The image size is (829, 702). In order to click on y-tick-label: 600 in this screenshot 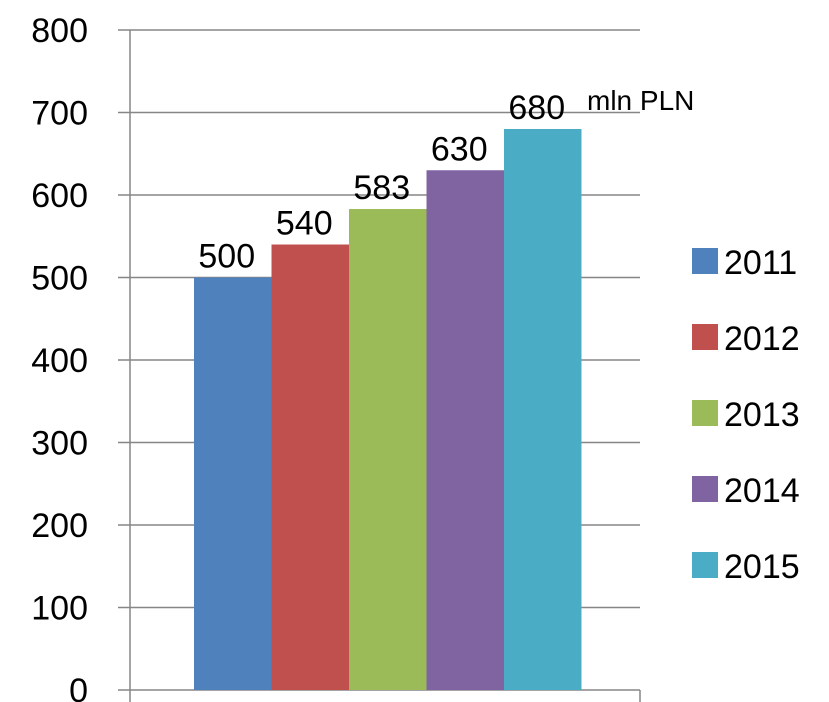, I will do `click(59, 196)`.